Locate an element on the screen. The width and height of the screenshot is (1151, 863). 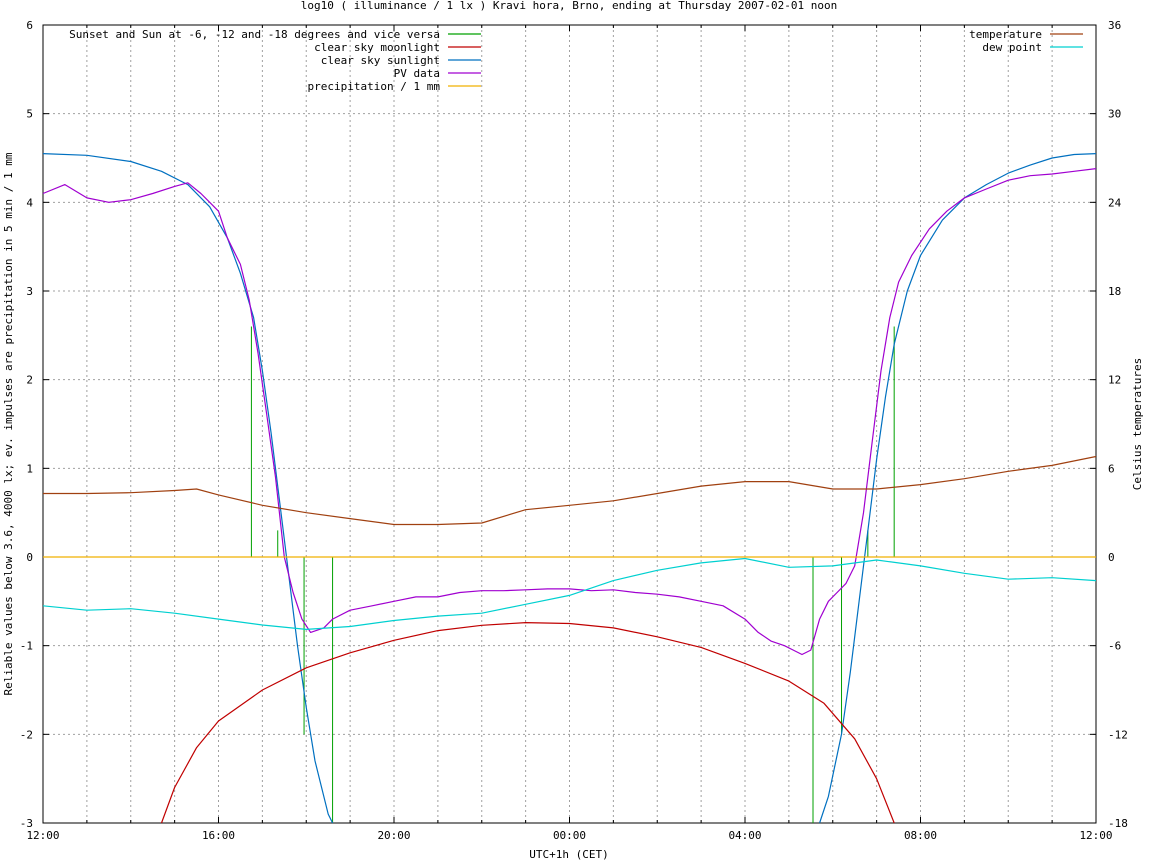
y2-tick-label: -12 is located at coordinates (1118, 734).